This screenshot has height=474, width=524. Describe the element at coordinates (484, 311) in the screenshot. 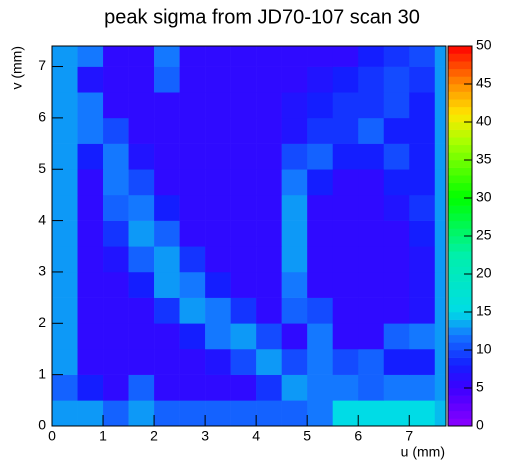

I see `z-tick-label: 15` at that location.